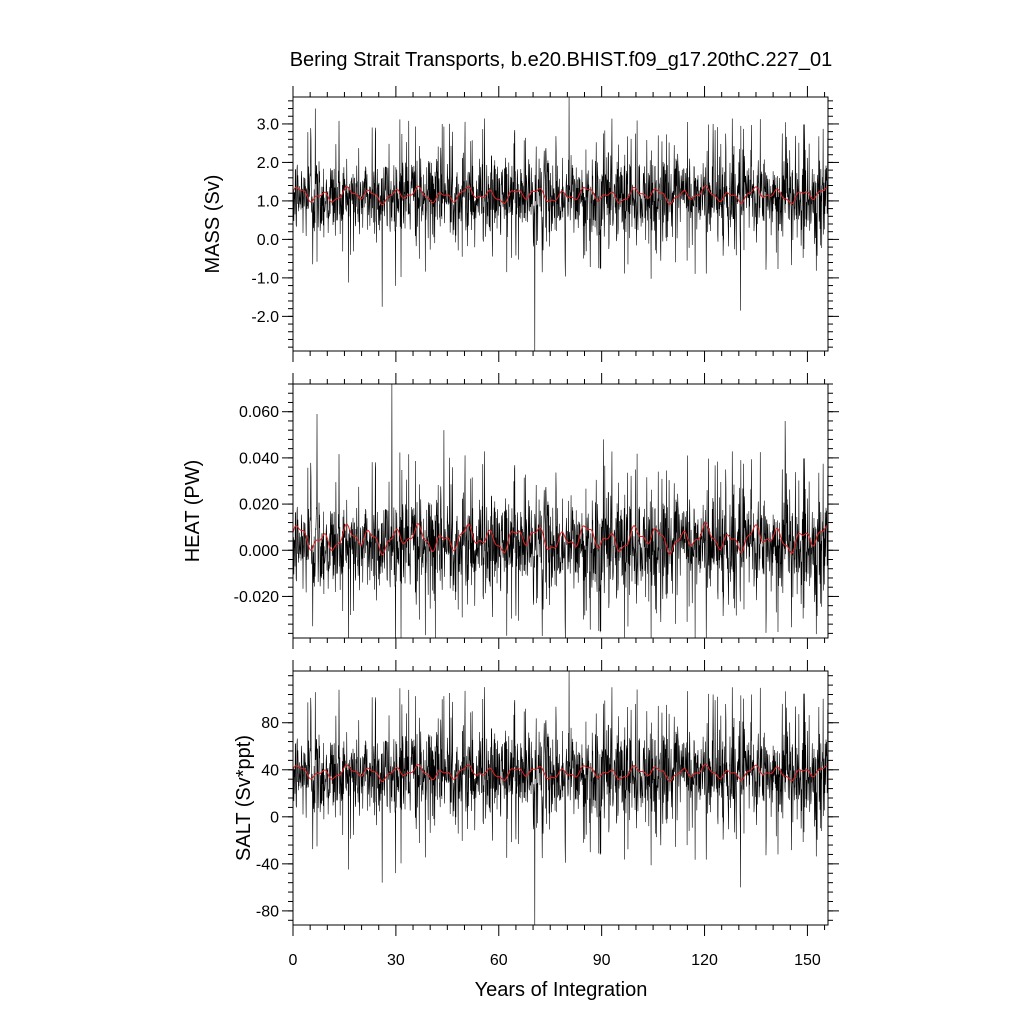 The image size is (1024, 1024). Describe the element at coordinates (268, 163) in the screenshot. I see `y-tick-label: 2.0` at that location.